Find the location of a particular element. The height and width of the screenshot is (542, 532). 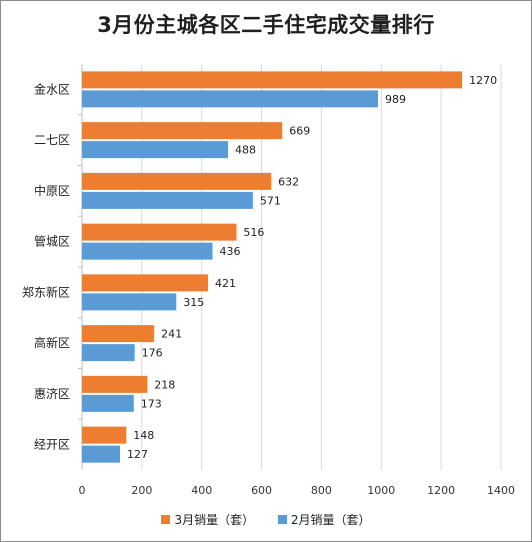

x-tick-label-1400: 1400 is located at coordinates (501, 490).